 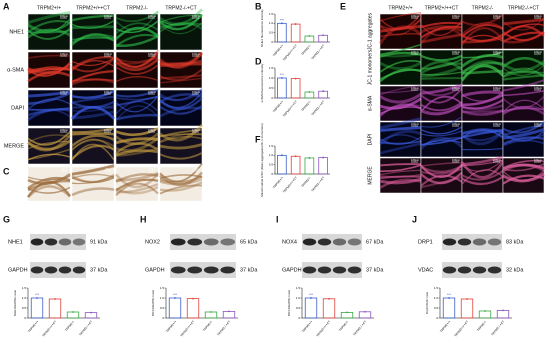 What do you see at coordinates (108, 169) in the screenshot?
I see `scale-label: 50μm` at bounding box center [108, 169].